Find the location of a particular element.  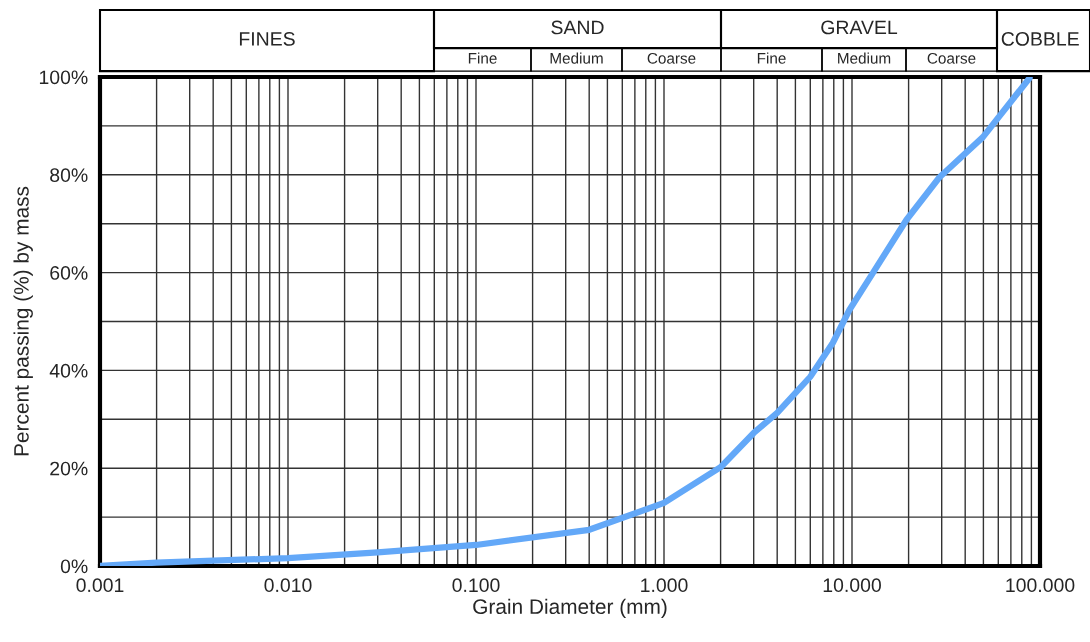

x-tick-label: 10.000 is located at coordinates (852, 585).